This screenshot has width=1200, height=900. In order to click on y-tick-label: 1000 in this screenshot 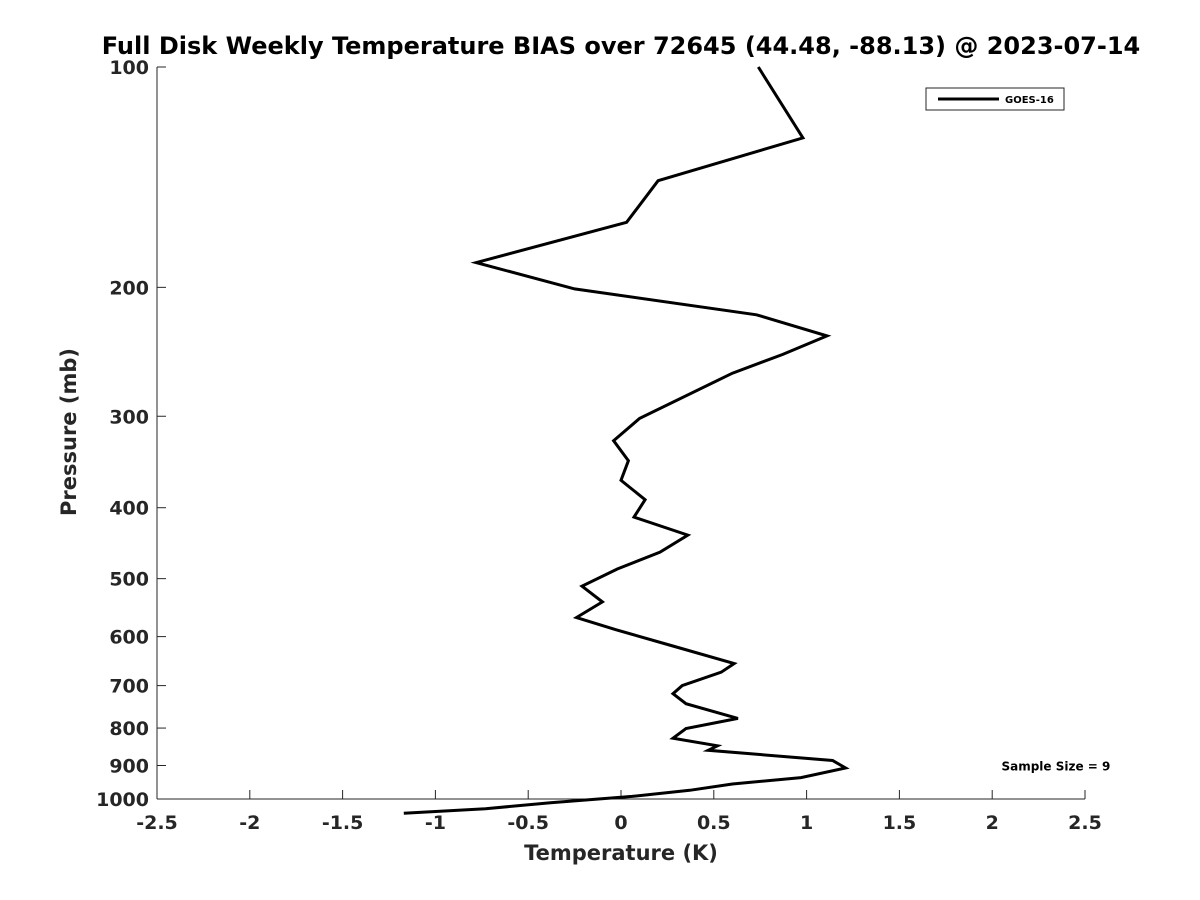, I will do `click(122, 800)`.